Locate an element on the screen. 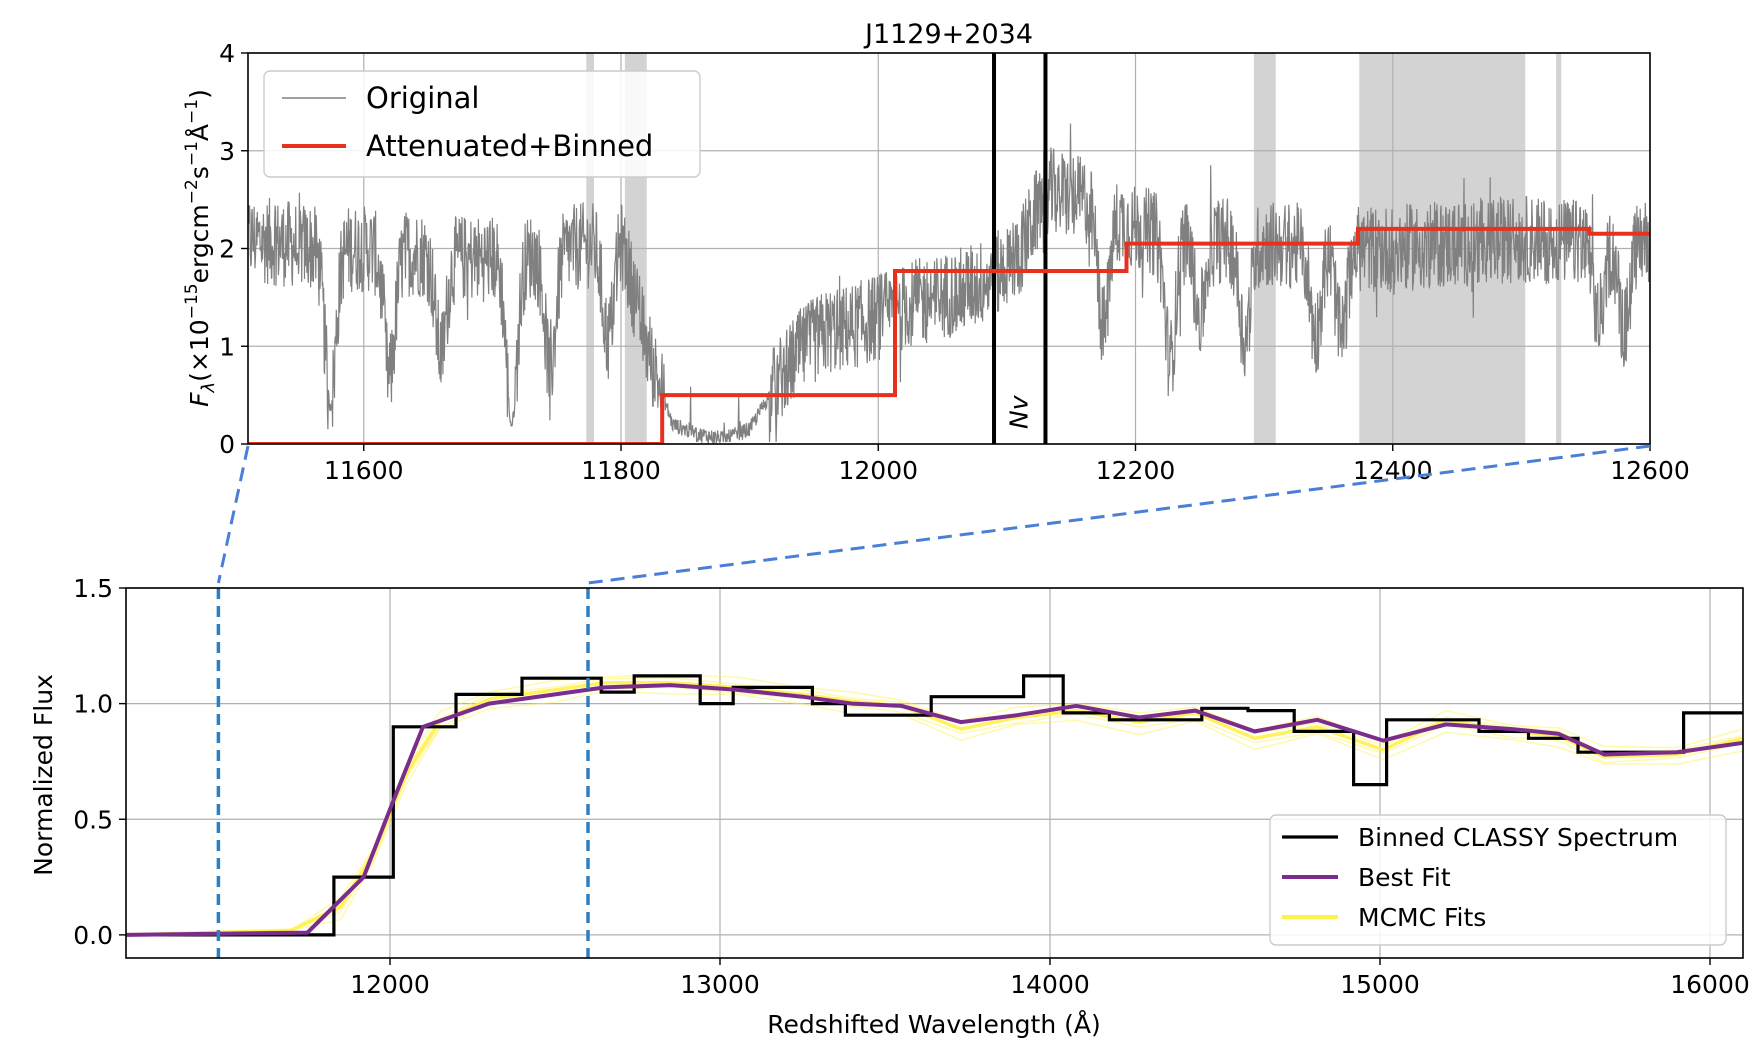 The width and height of the screenshot is (1762, 1056). x-tick-label: 14000 is located at coordinates (1050, 984).